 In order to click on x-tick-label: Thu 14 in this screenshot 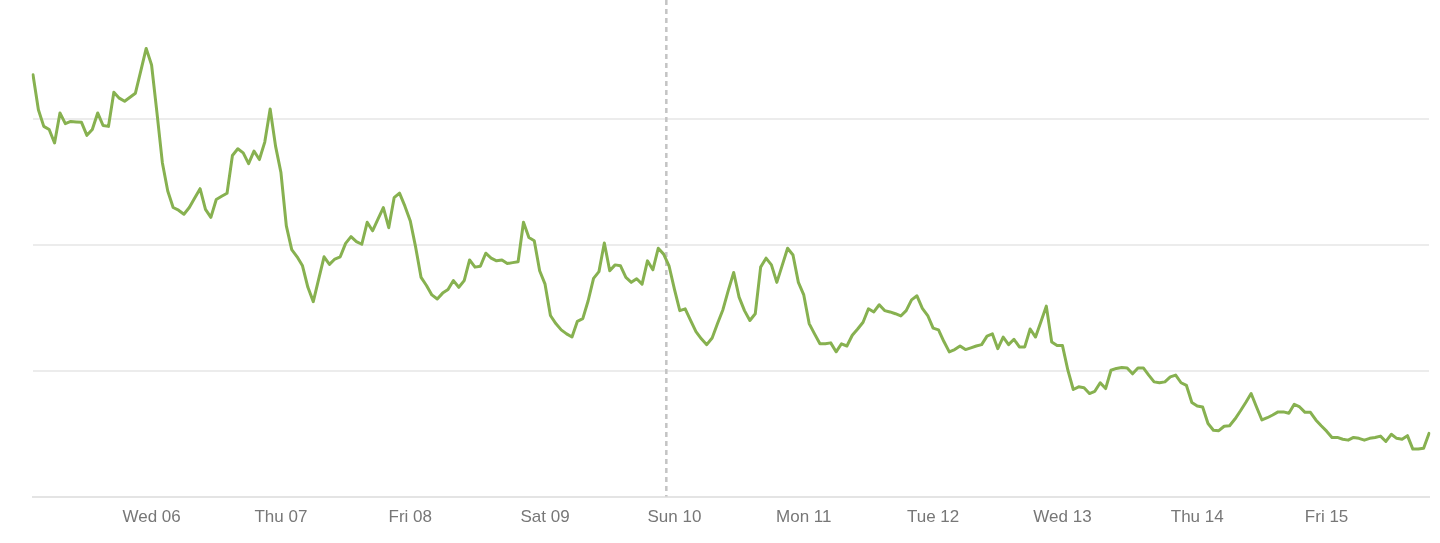, I will do `click(1197, 517)`.